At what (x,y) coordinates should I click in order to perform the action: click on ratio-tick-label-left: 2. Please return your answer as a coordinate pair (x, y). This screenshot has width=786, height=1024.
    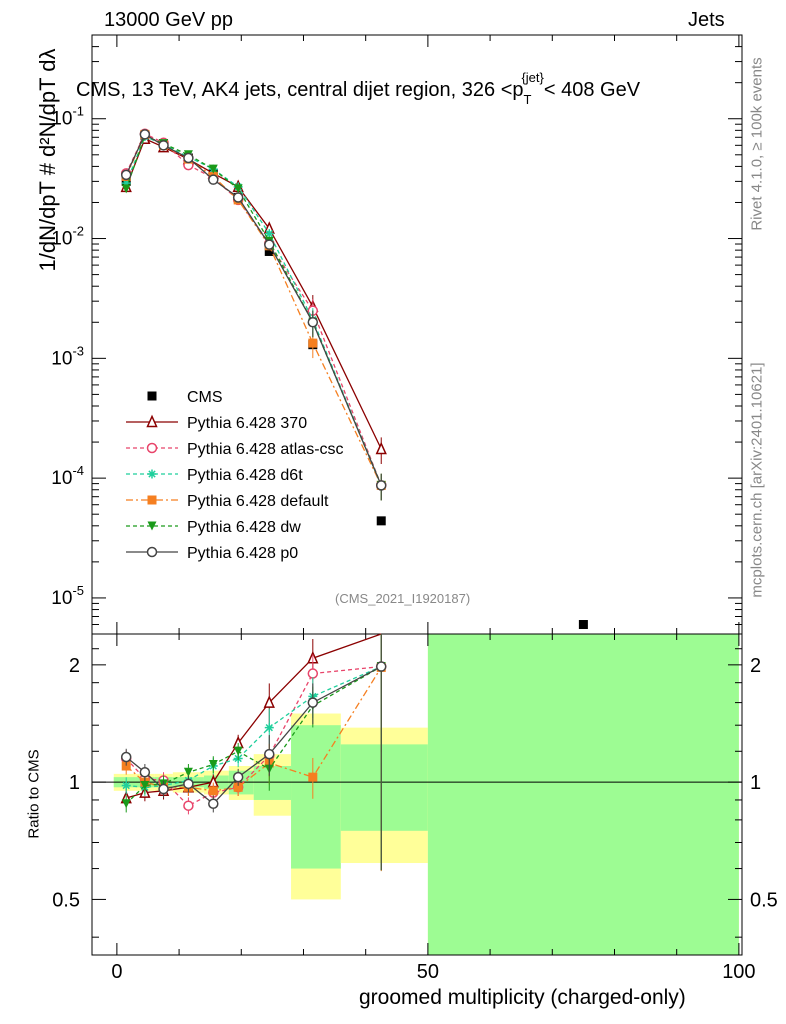
    Looking at the image, I should click on (74, 666).